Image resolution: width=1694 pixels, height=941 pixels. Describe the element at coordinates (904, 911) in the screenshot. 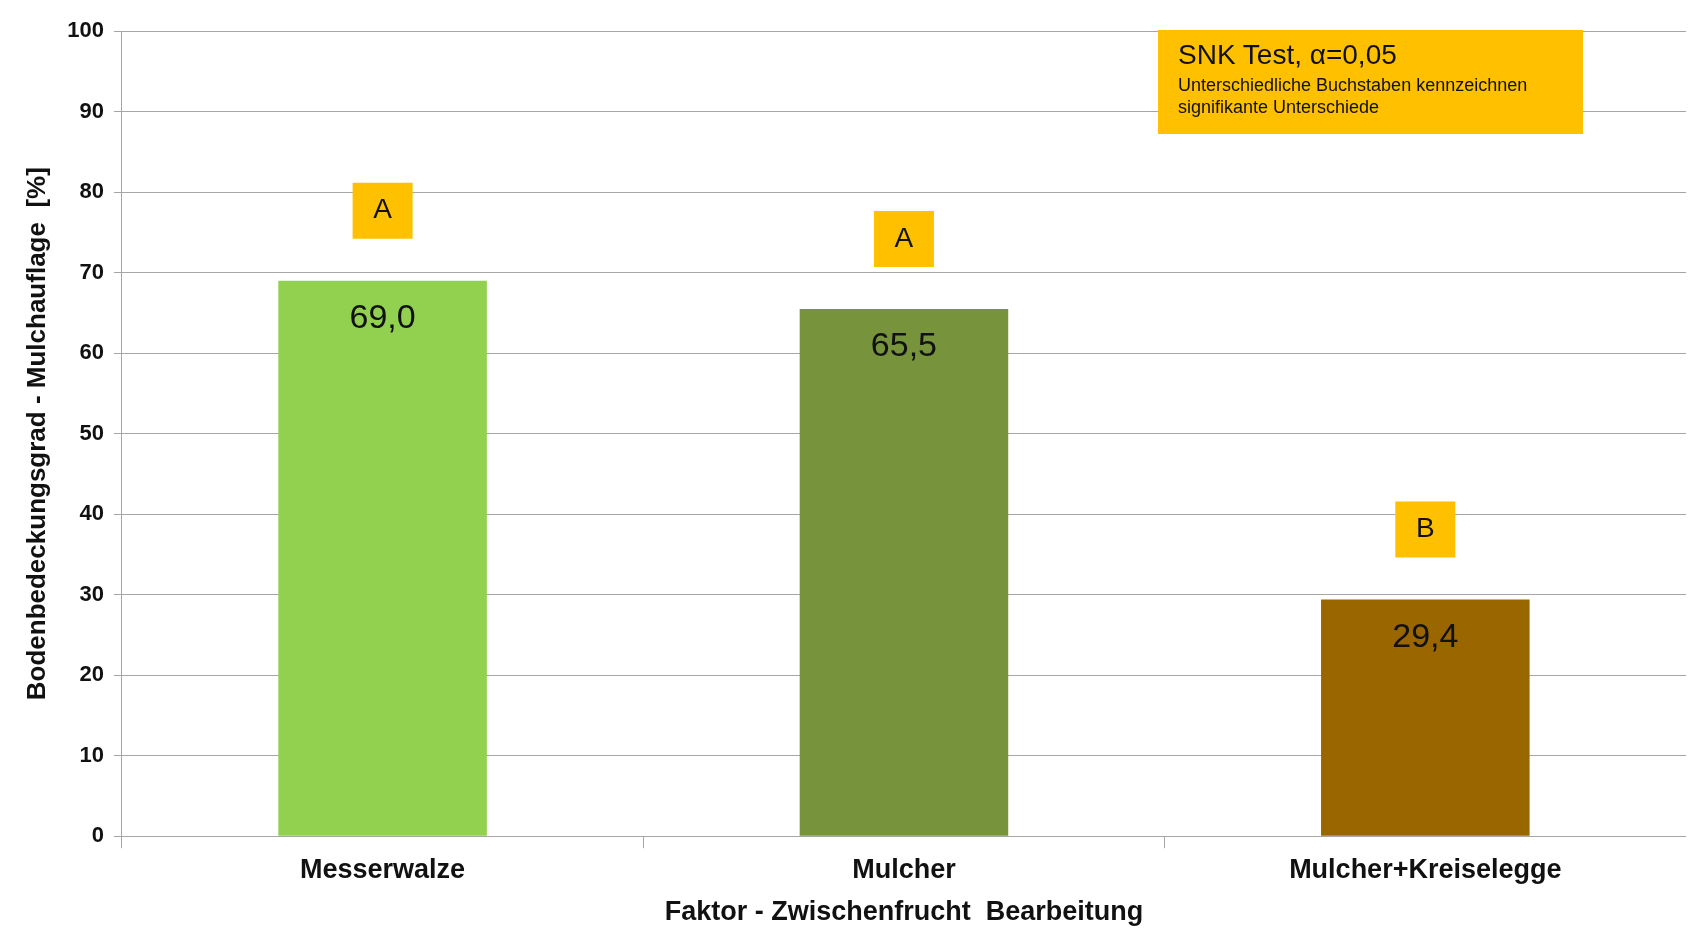

I see `x-axis-title: Faktor - Zwischenfrucht Bearbeitung` at that location.